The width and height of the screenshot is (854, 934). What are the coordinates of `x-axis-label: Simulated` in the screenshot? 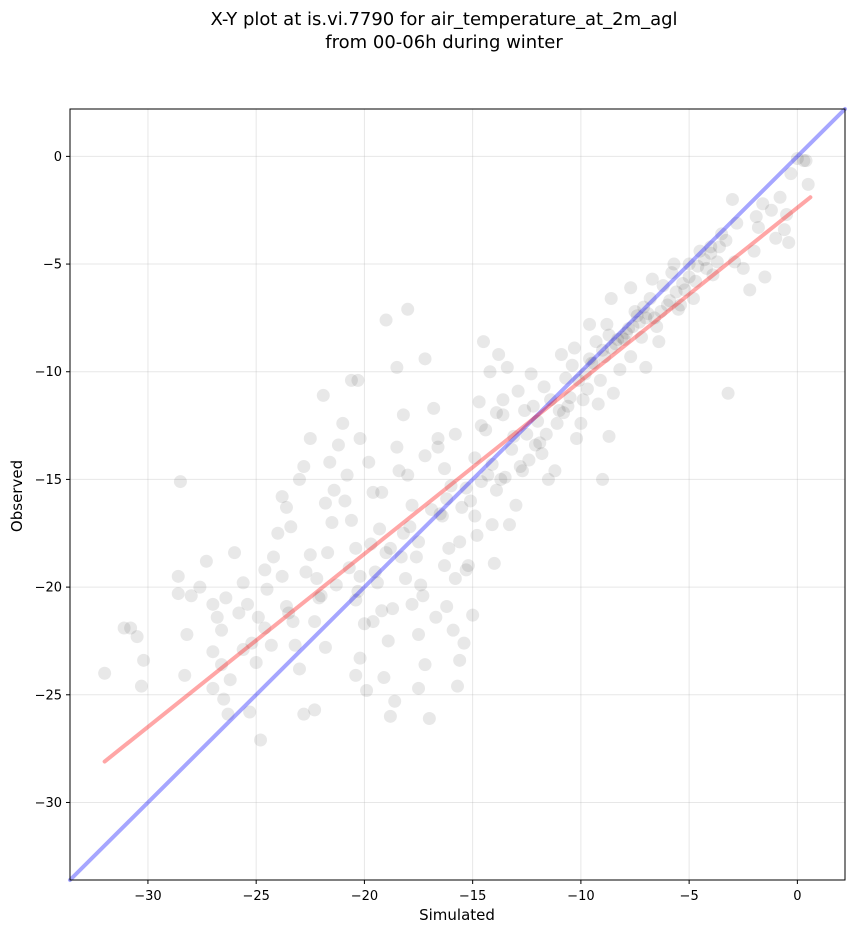 It's located at (457, 915).